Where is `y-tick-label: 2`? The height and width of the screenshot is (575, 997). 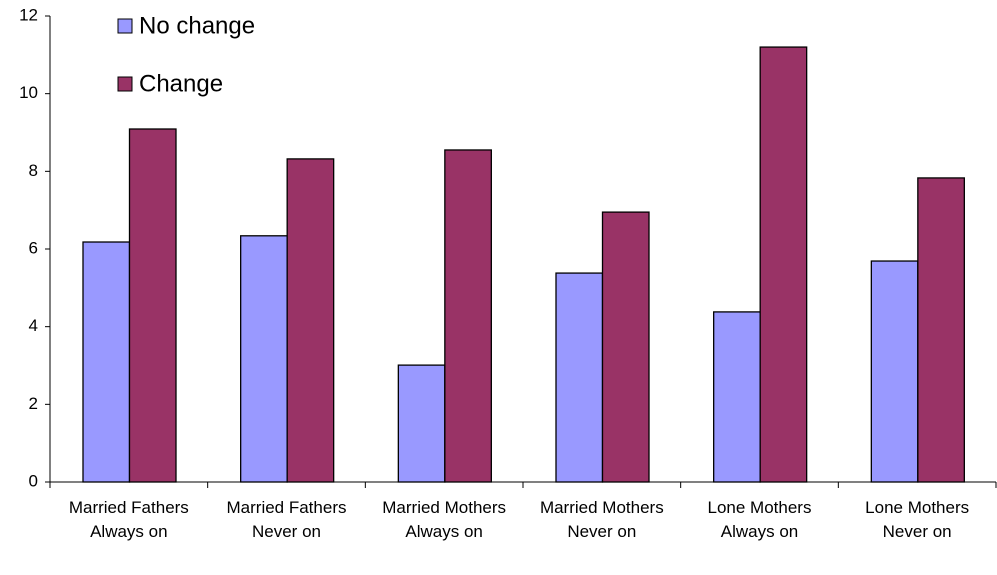
y-tick-label: 2 is located at coordinates (33, 403).